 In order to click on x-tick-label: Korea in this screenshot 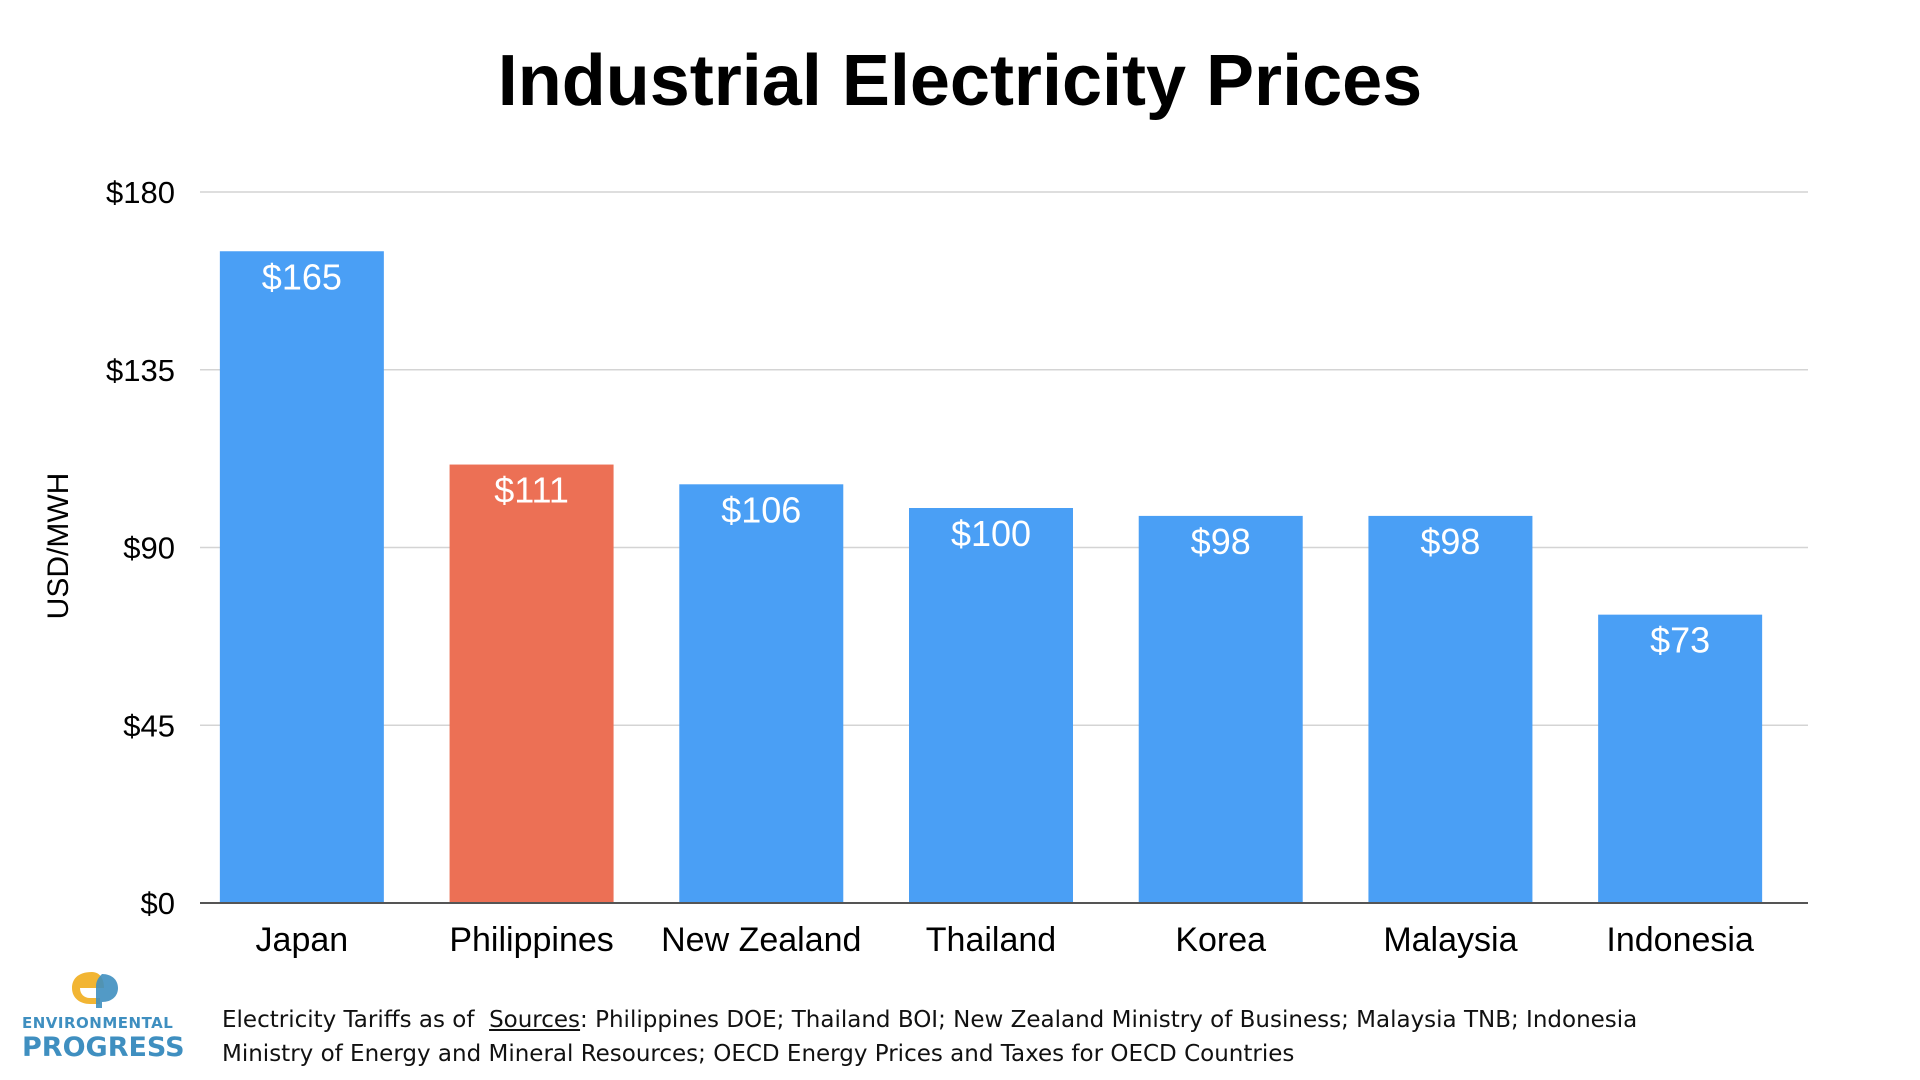, I will do `click(1220, 940)`.